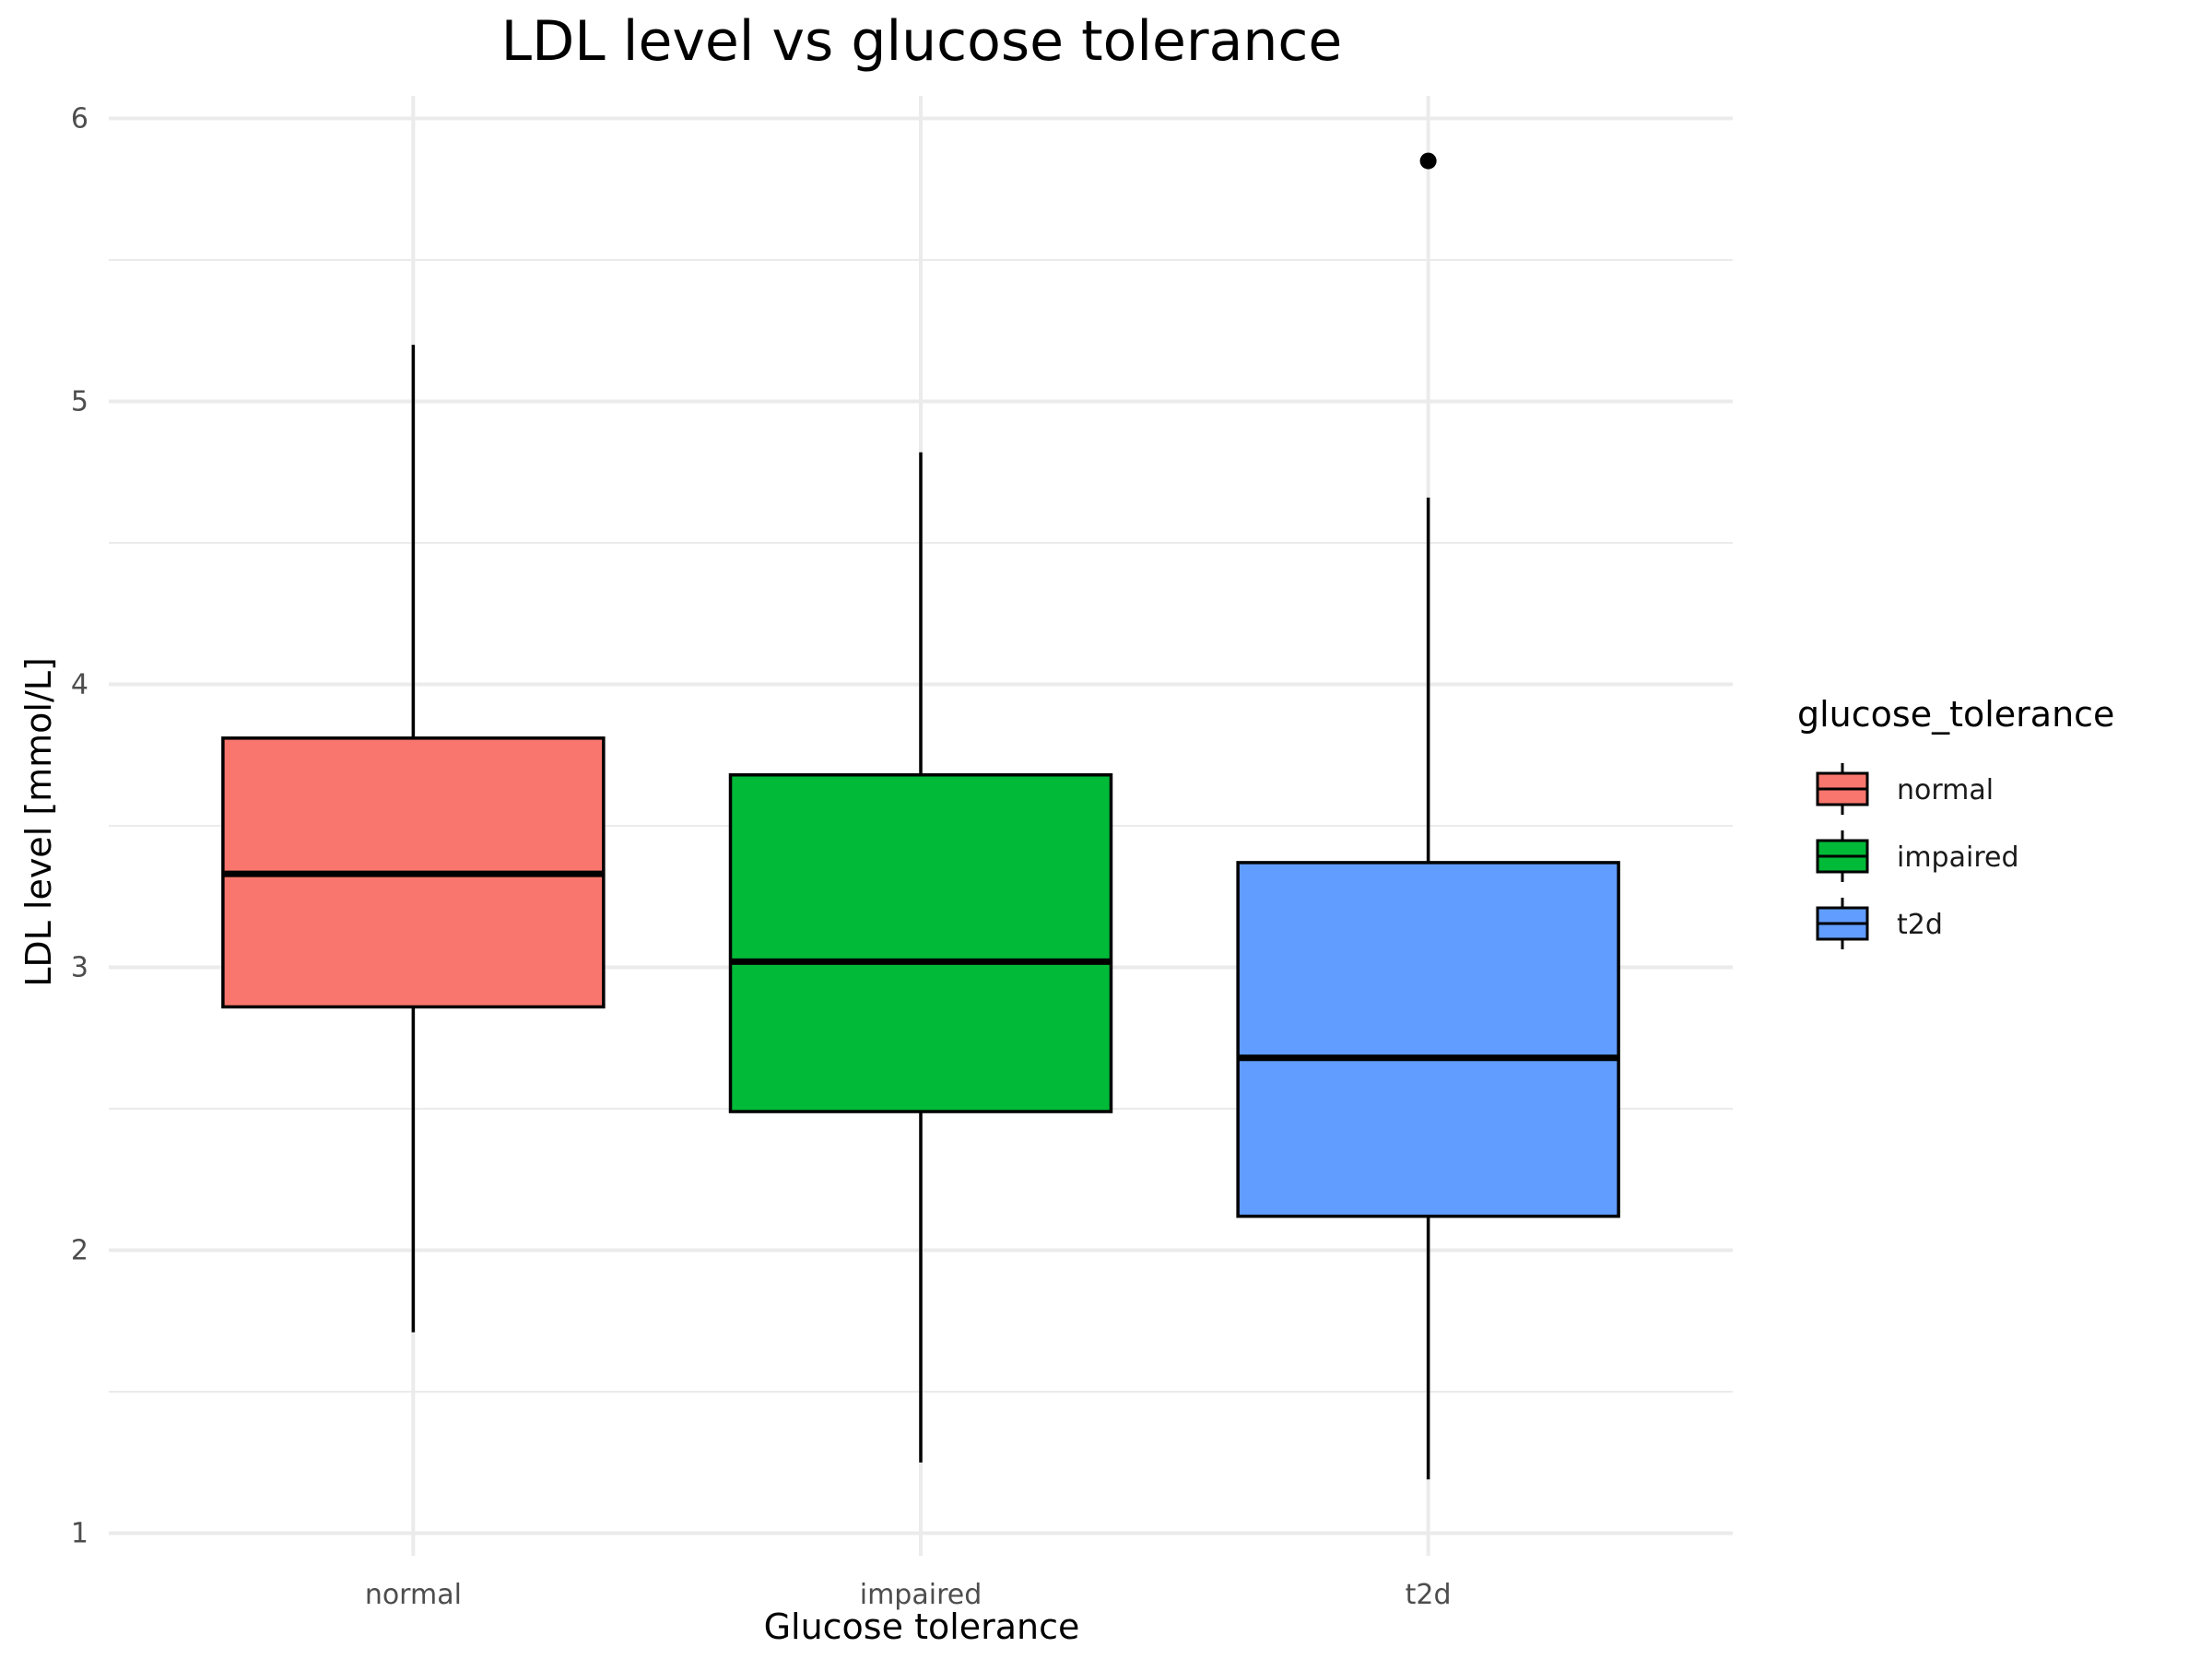 This screenshot has height=1659, width=2212. What do you see at coordinates (1842, 923) in the screenshot?
I see `legend-key-t2d` at bounding box center [1842, 923].